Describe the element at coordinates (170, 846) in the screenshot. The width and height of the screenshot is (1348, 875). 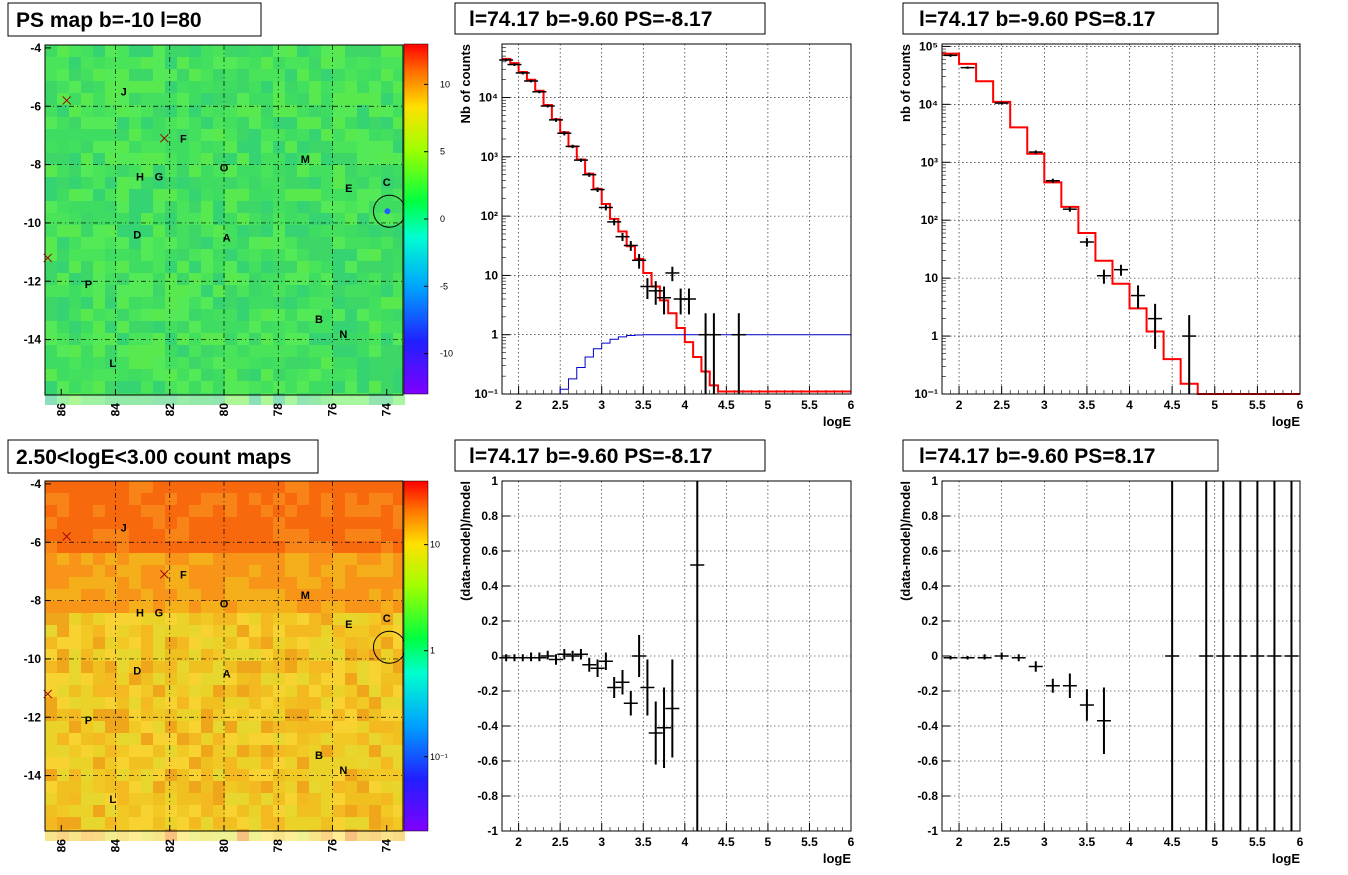
I see `map2-x-tick-label: 82` at that location.